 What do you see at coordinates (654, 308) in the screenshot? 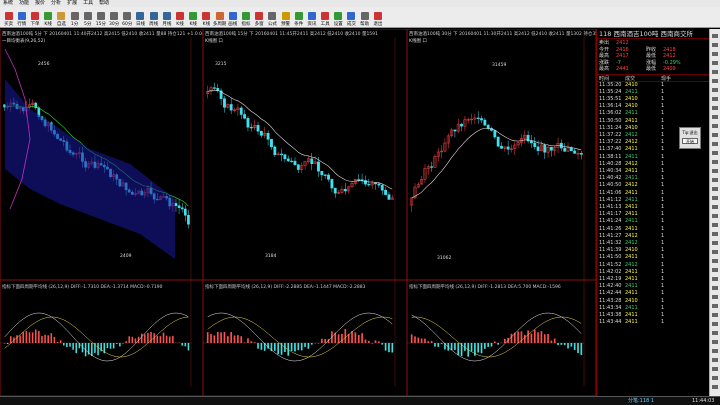
I see `tick-row: 11:43:34 2411 1` at bounding box center [654, 308].